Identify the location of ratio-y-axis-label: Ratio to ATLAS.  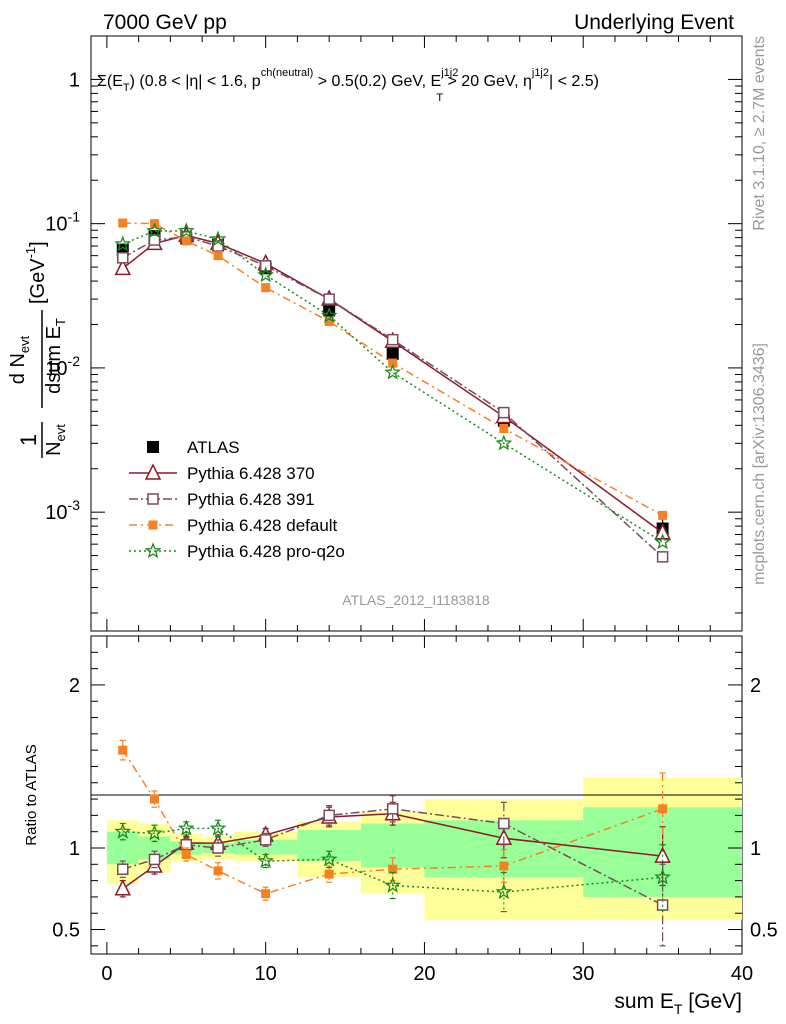
(31, 794).